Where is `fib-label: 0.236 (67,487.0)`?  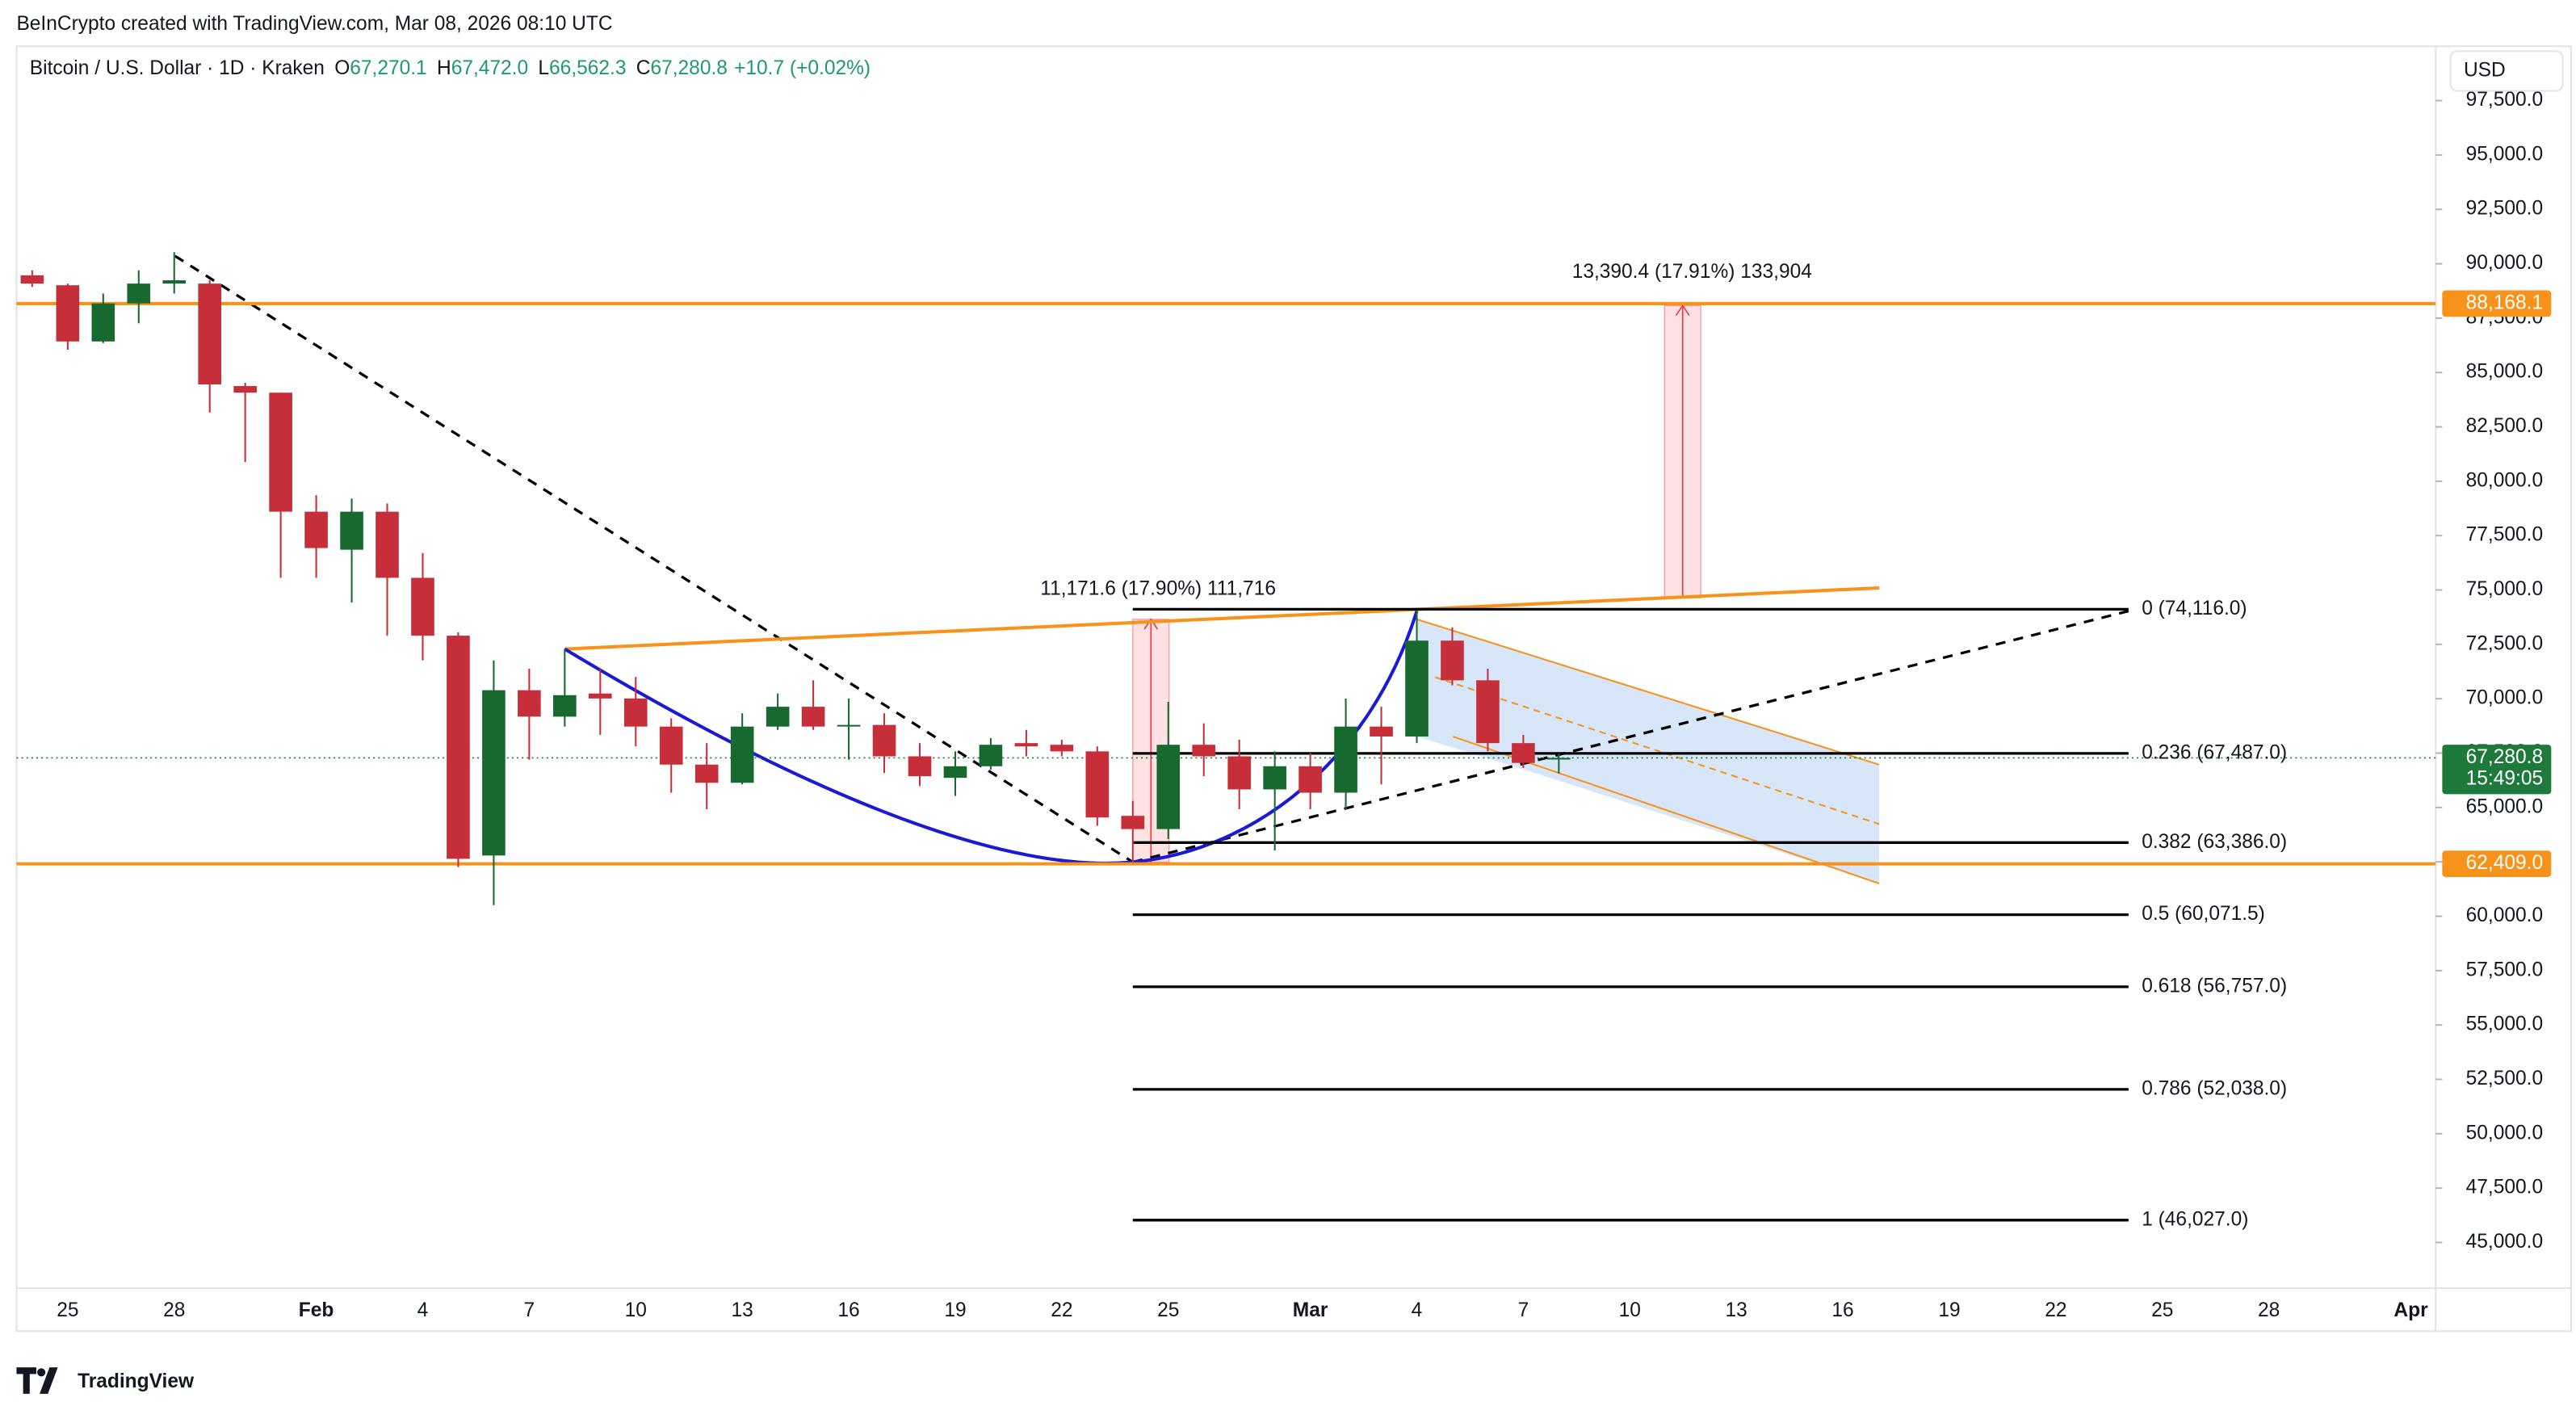 fib-label: 0.236 (67,487.0) is located at coordinates (2214, 752).